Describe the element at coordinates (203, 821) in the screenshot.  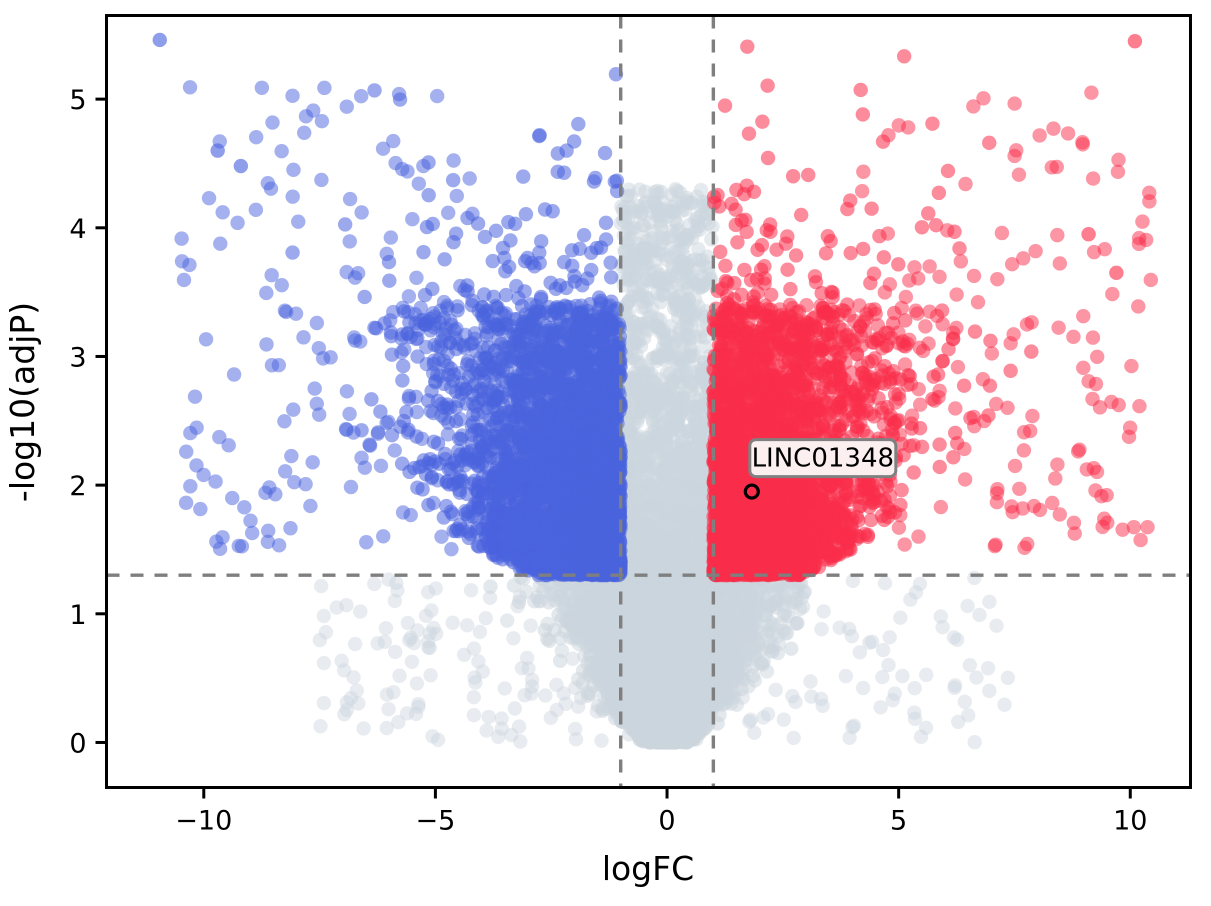
I see `x-tick-label: −10` at that location.